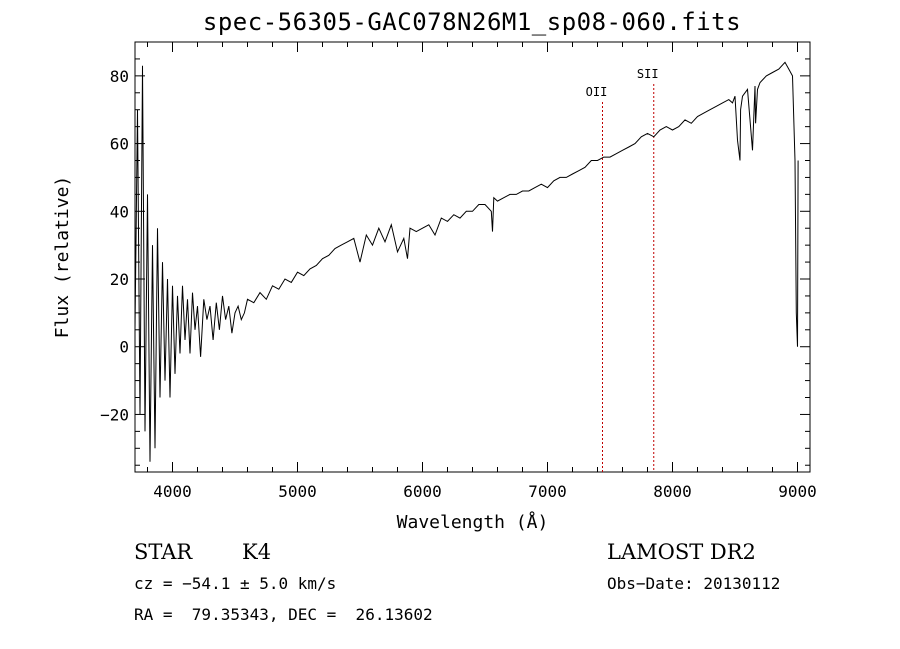 This screenshot has width=900, height=649. Describe the element at coordinates (119, 76) in the screenshot. I see `y-tick-label: 80` at that location.